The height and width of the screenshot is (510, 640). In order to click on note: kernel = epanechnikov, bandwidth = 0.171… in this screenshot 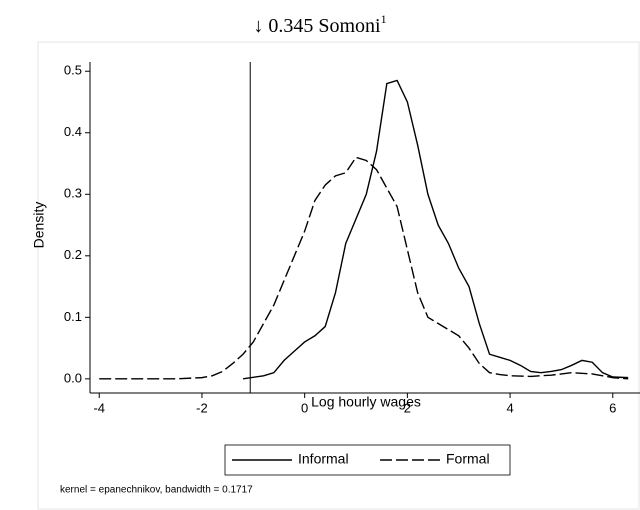, I will do `click(156, 490)`.